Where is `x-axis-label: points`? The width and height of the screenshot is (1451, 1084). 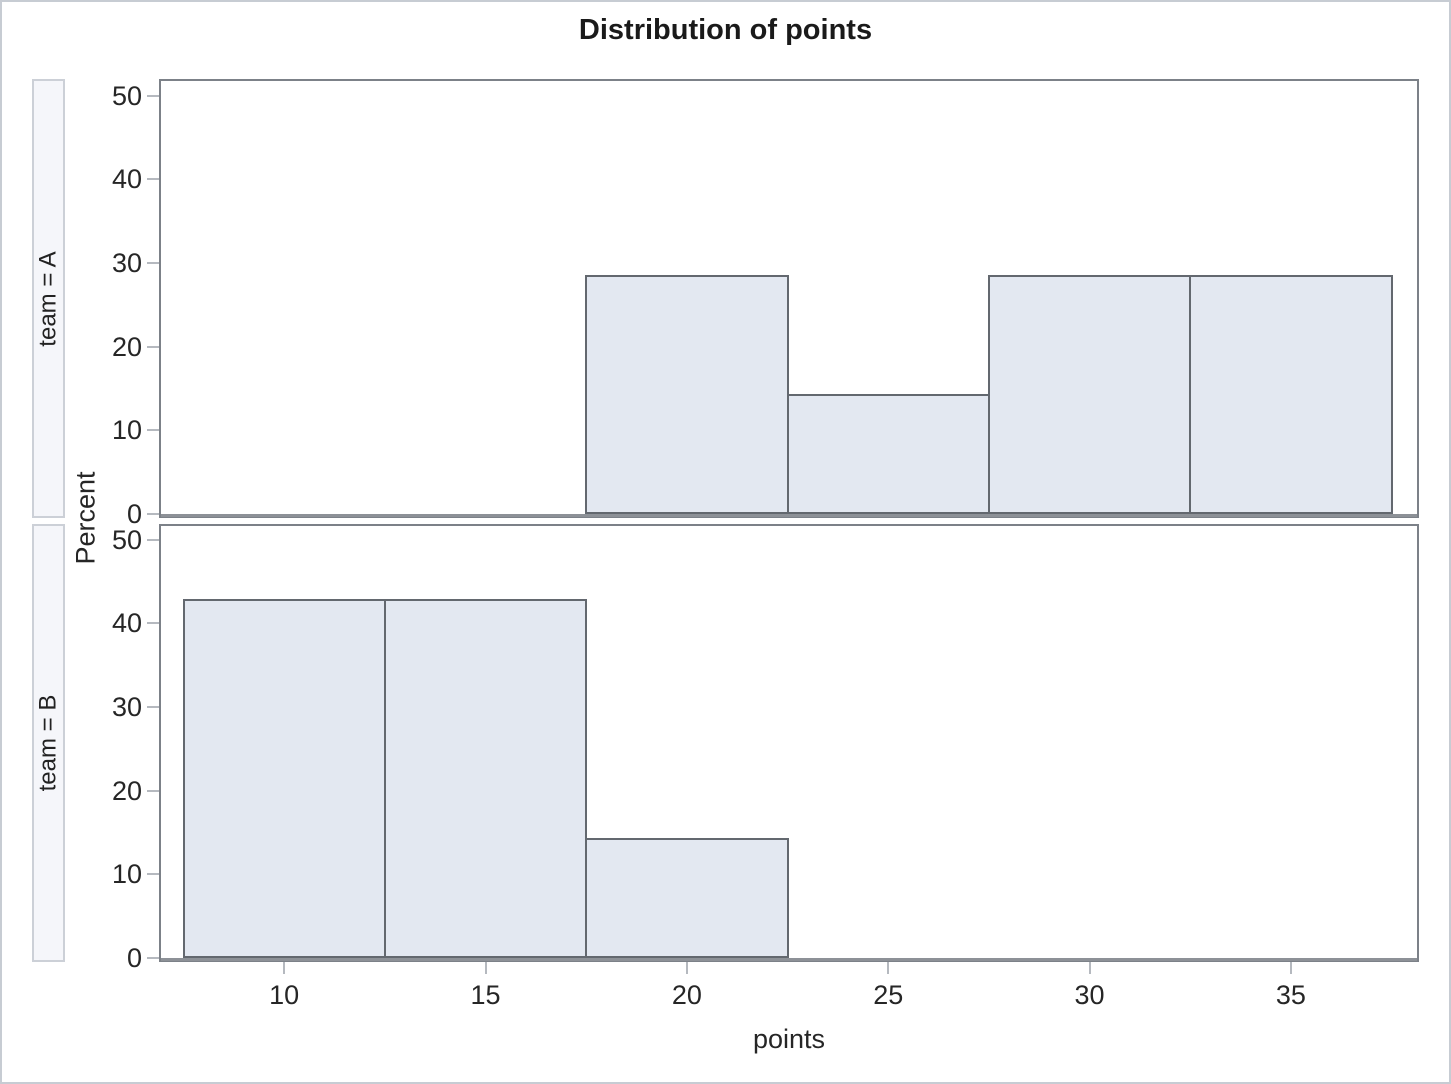
x-axis-label: points is located at coordinates (789, 1039).